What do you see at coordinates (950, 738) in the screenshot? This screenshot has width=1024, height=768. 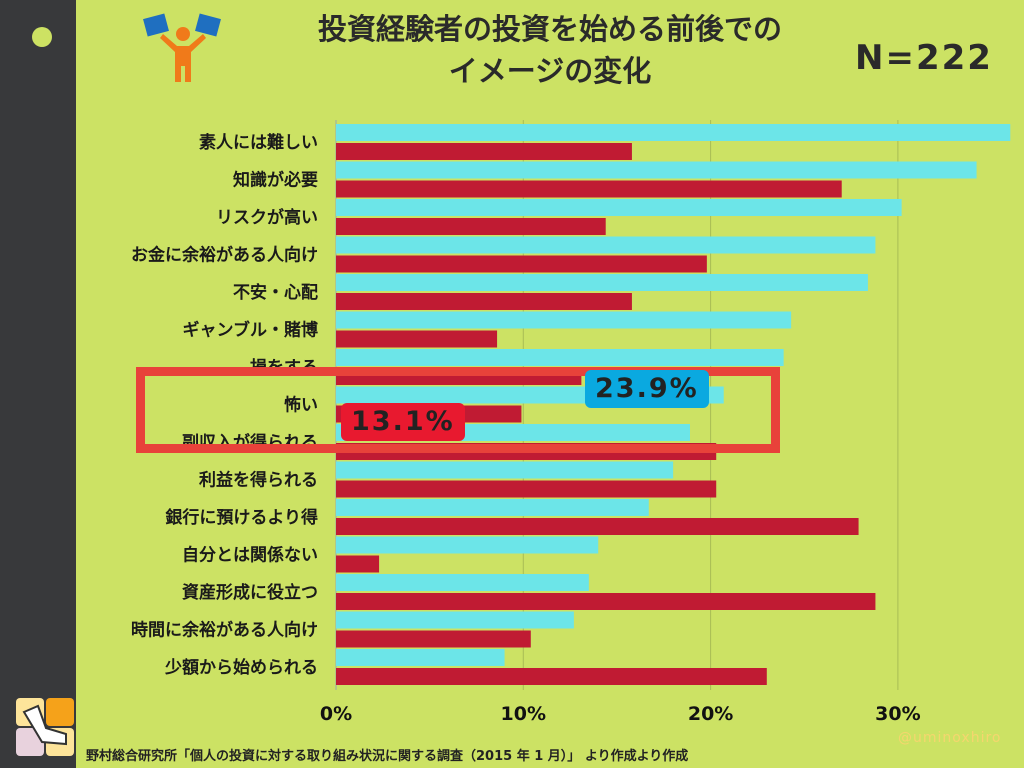 I see `credit: @uminoxhiro` at bounding box center [950, 738].